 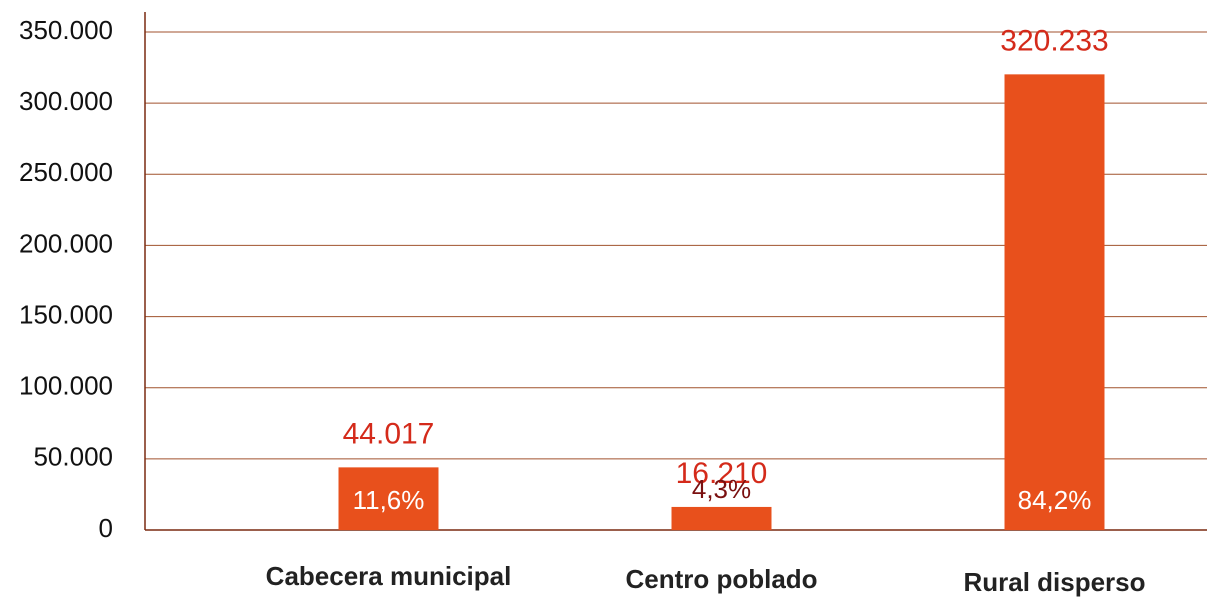 What do you see at coordinates (66, 386) in the screenshot?
I see `y-tick-label: 100.000` at bounding box center [66, 386].